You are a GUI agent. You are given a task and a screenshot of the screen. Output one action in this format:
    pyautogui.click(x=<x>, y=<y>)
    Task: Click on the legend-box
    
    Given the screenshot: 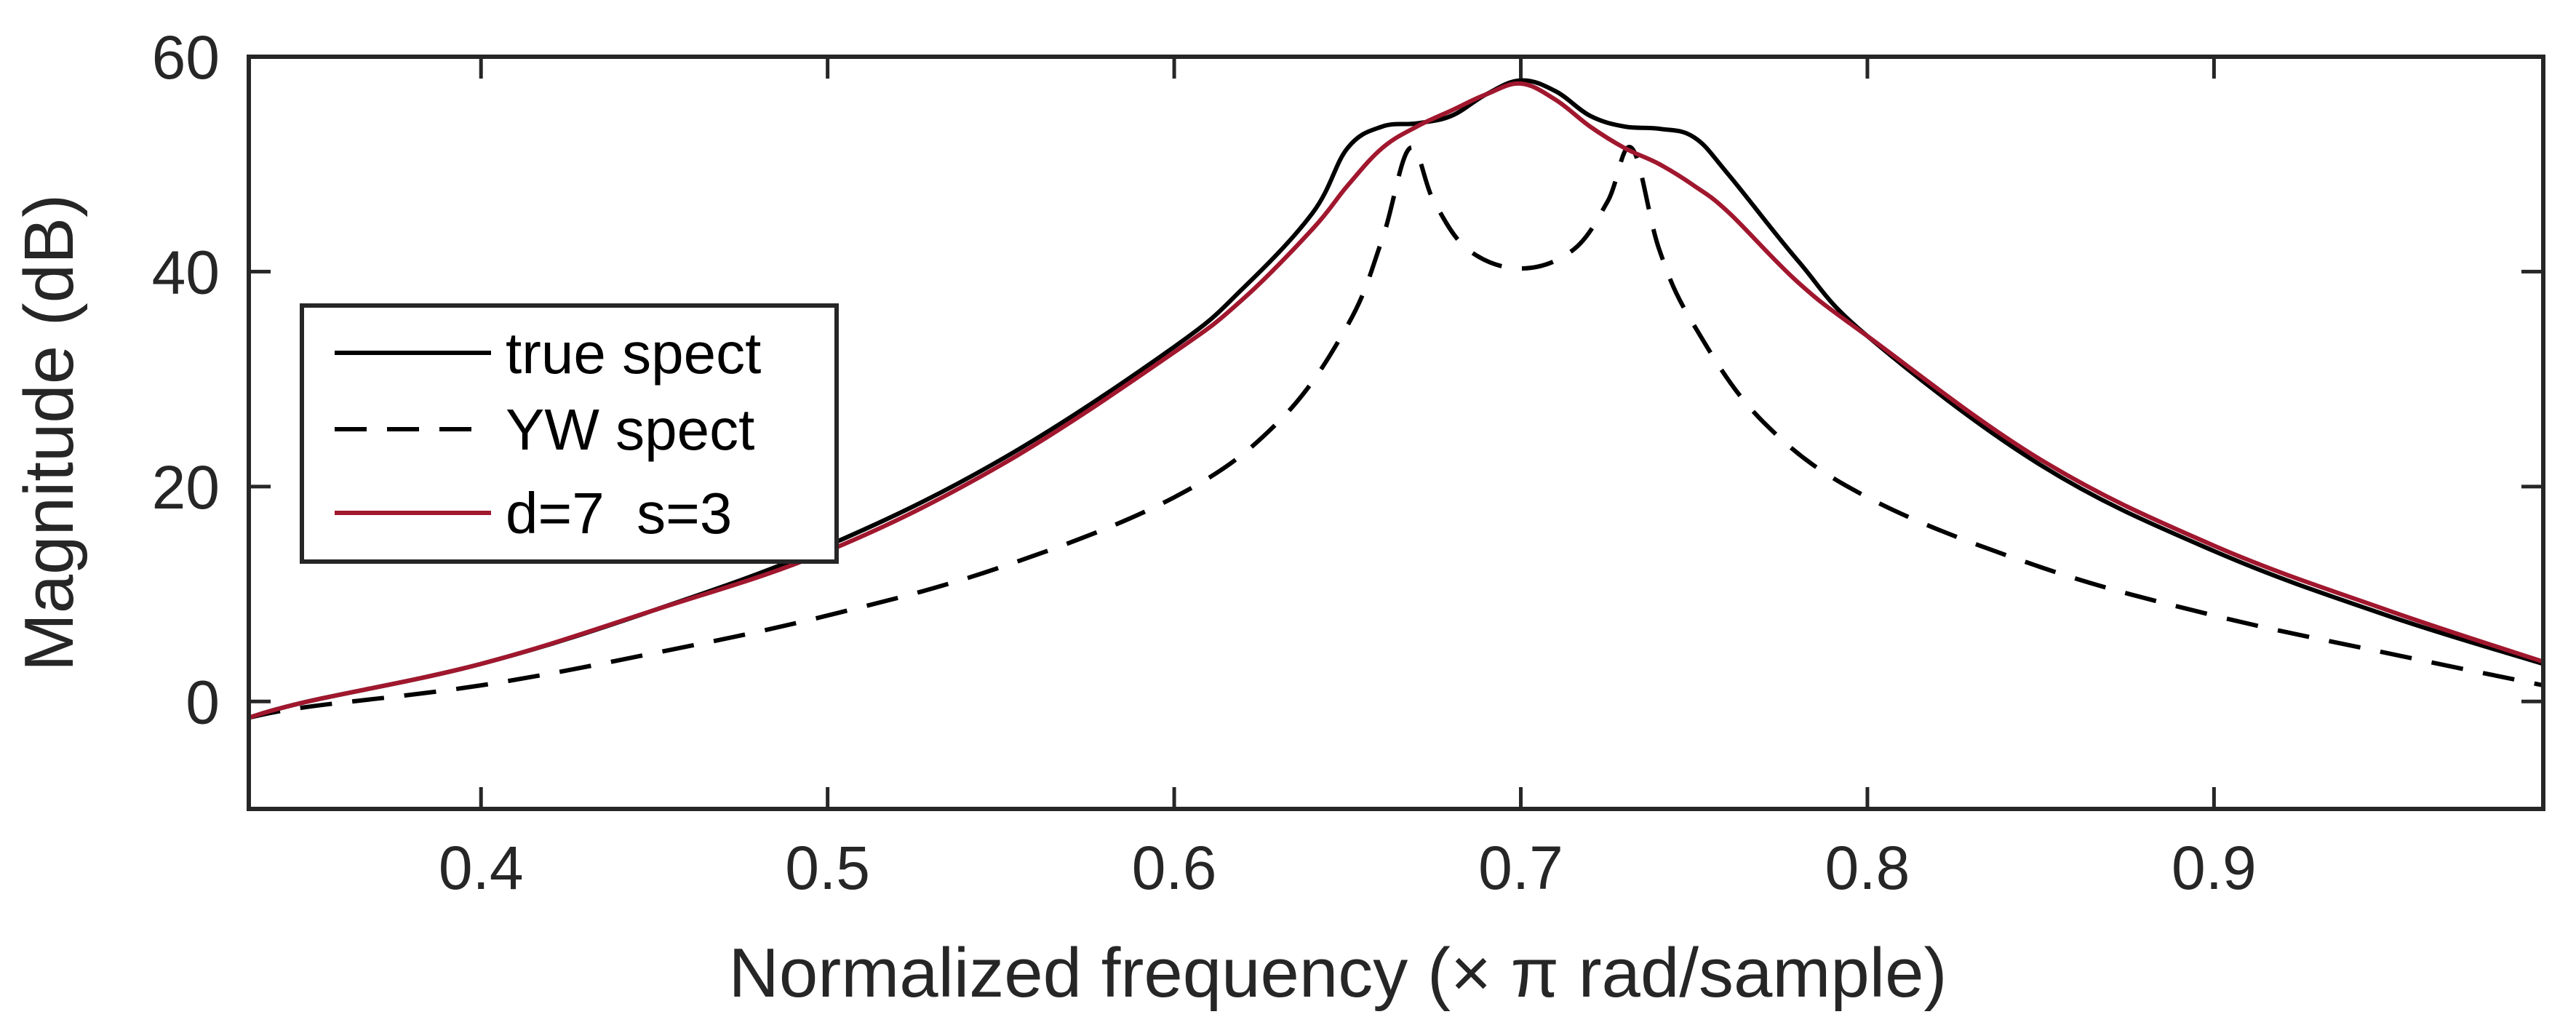 What is the action you would take?
    pyautogui.click(x=569, y=433)
    